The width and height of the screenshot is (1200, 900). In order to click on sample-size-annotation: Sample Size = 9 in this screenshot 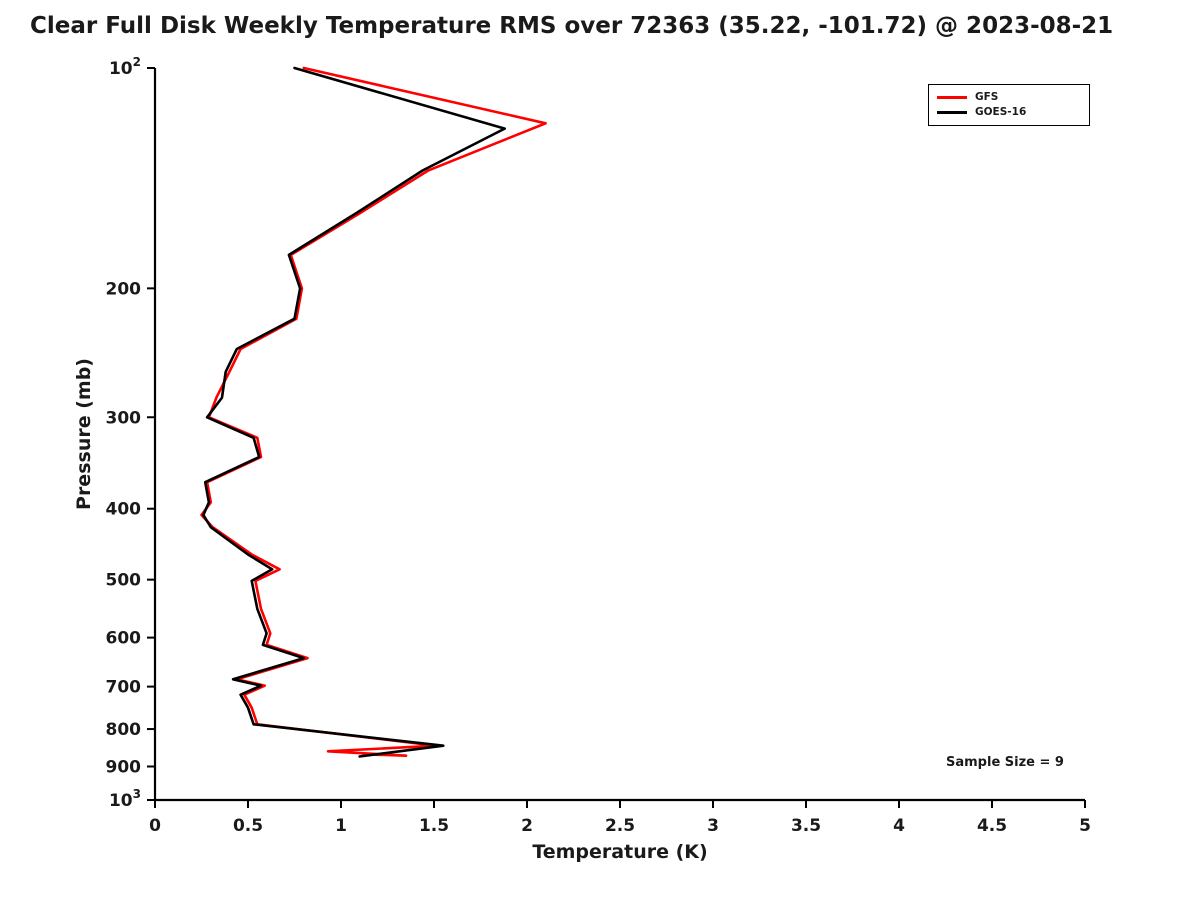, I will do `click(1005, 762)`.